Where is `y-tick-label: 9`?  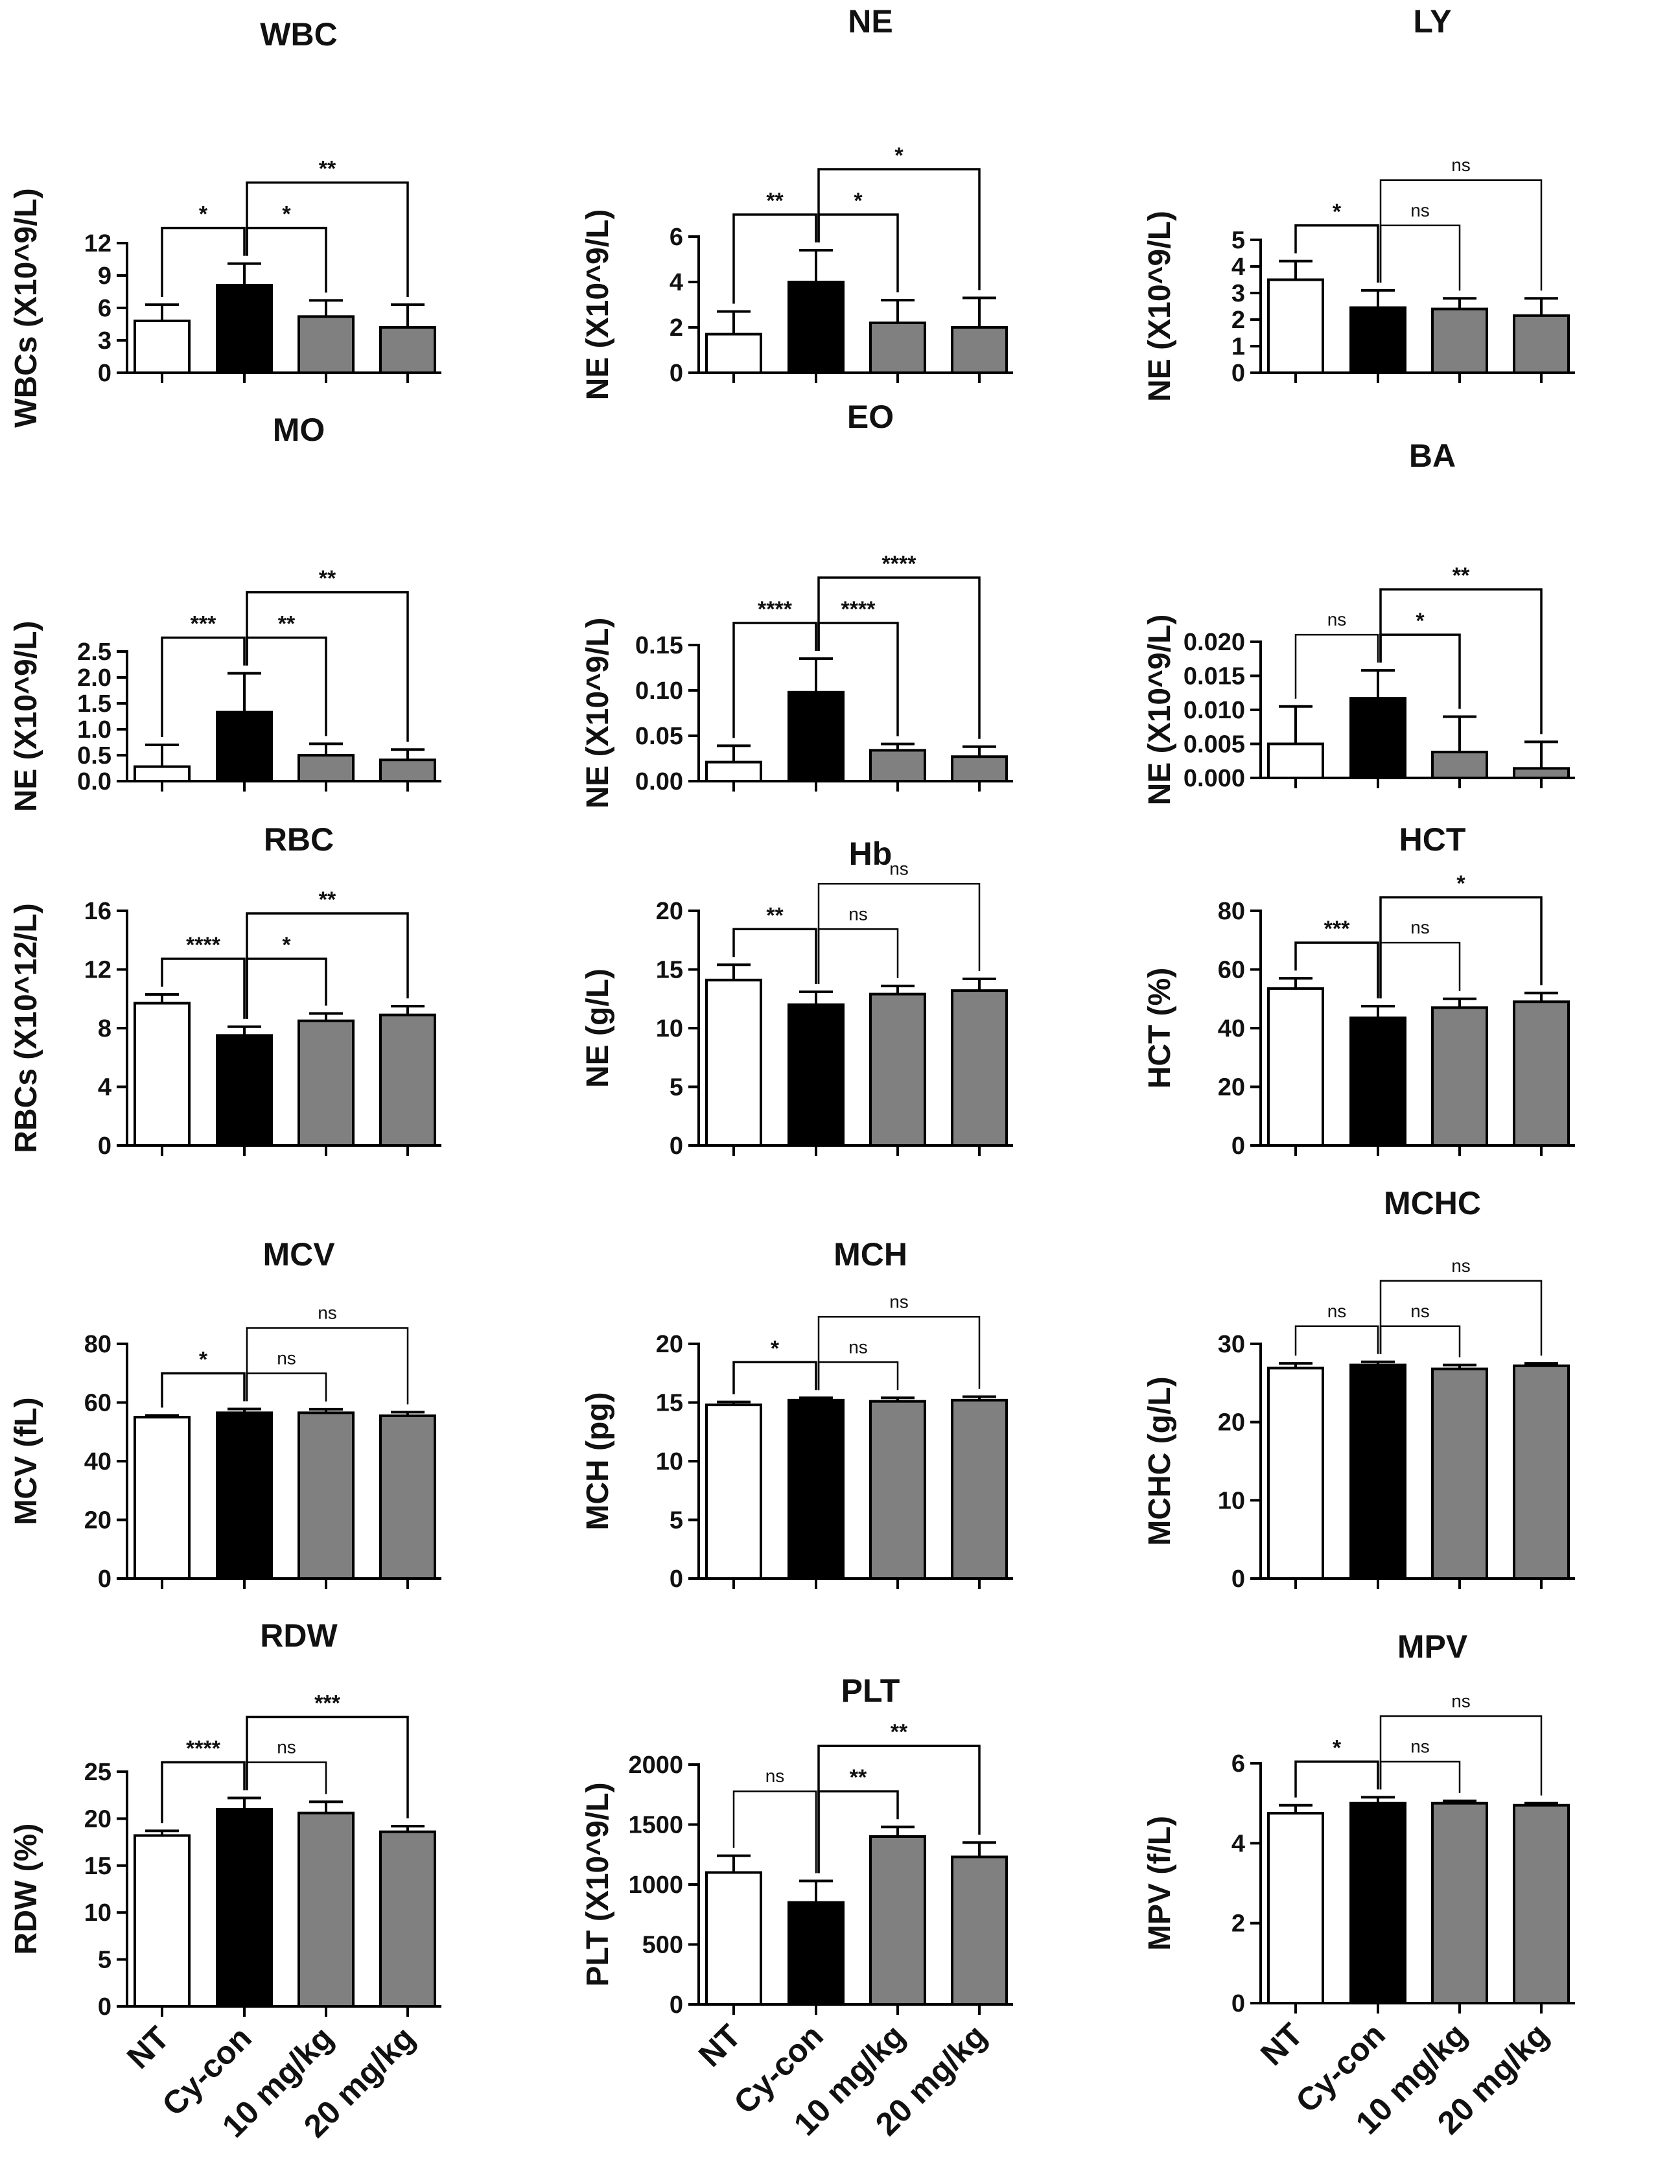
y-tick-label: 9 is located at coordinates (104, 276).